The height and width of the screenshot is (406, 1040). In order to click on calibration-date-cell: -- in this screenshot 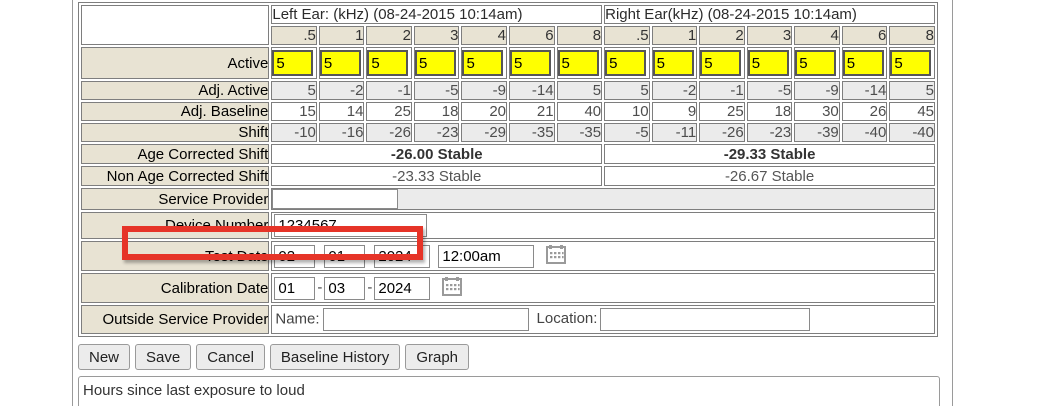, I will do `click(603, 288)`.